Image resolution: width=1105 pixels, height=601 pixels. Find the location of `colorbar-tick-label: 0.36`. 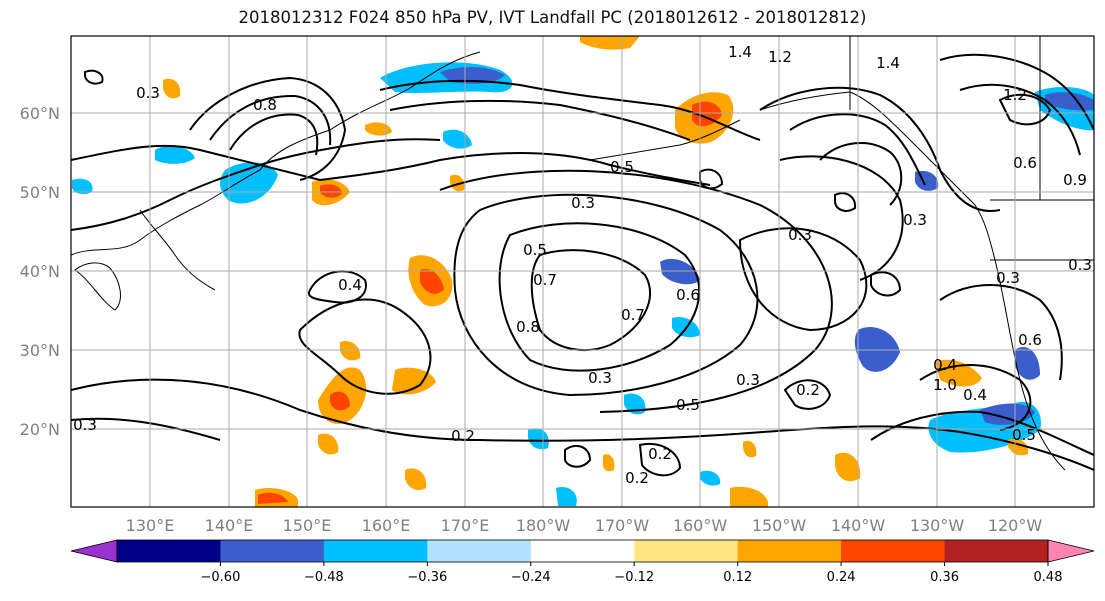

colorbar-tick-label: 0.36 is located at coordinates (944, 577).